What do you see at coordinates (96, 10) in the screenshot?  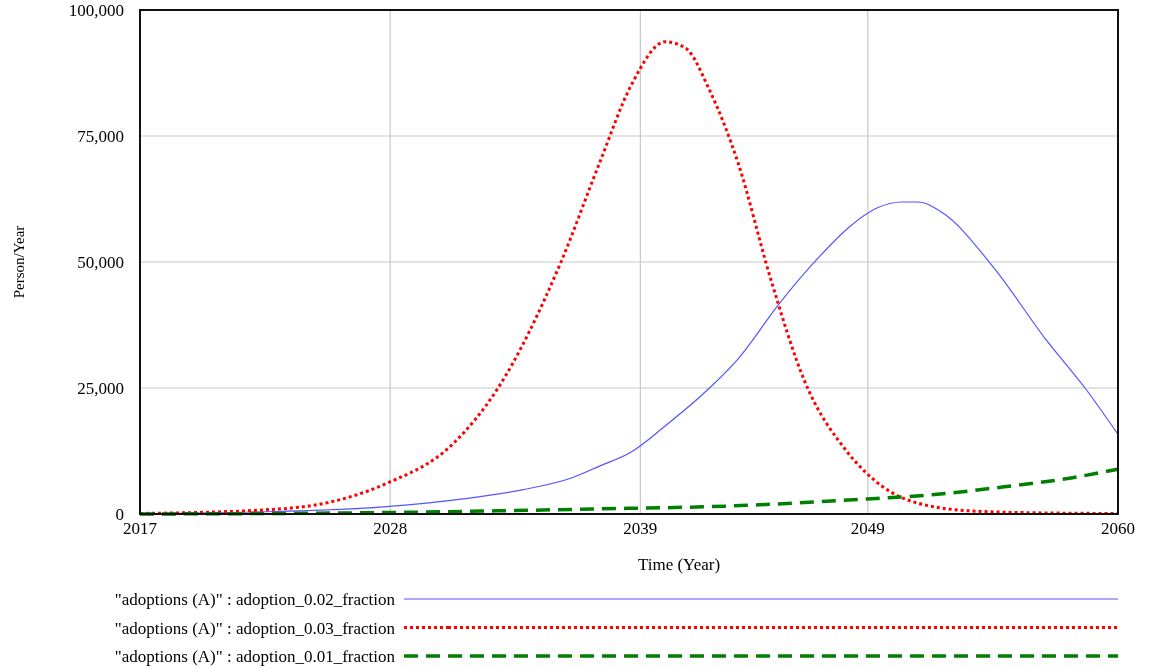 I see `y-tick-label: 100,000` at bounding box center [96, 10].